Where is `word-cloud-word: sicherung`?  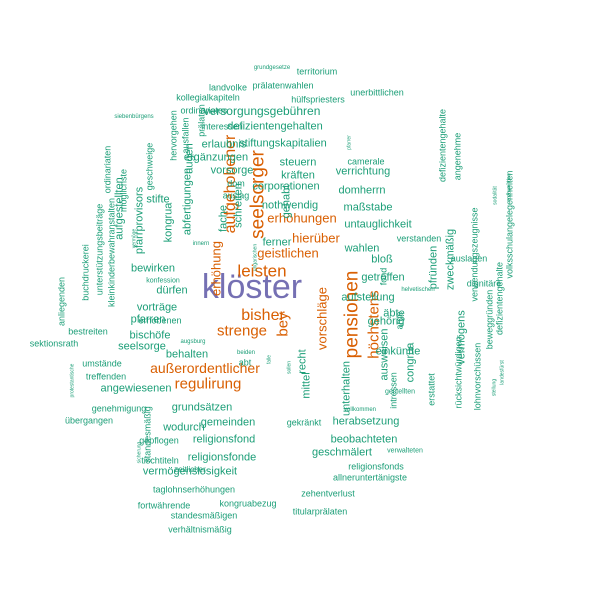
word-cloud-word: sicherung is located at coordinates (139, 452).